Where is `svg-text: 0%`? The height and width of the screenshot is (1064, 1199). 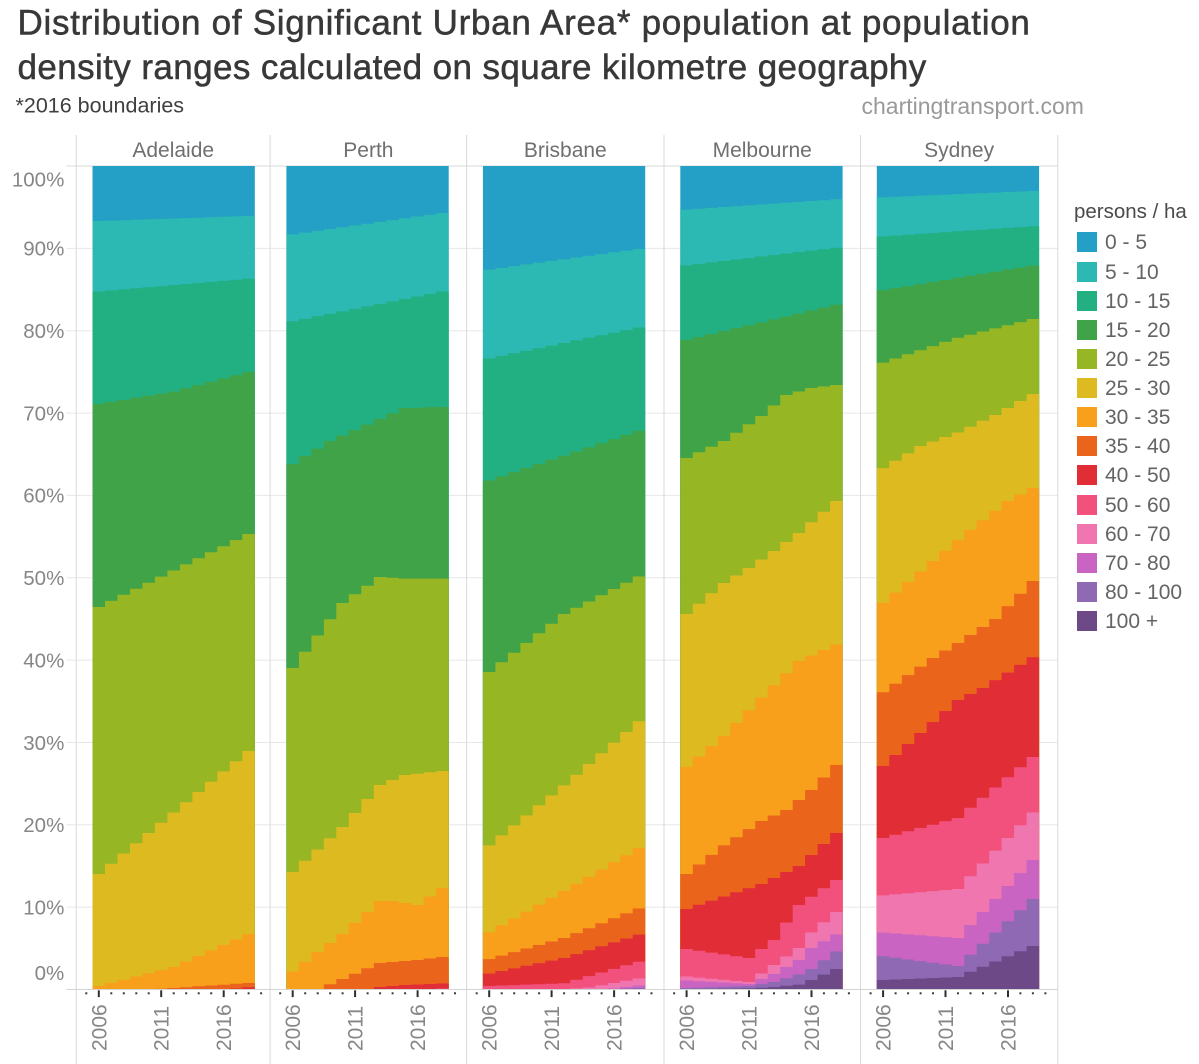
svg-text: 0% is located at coordinates (50, 973).